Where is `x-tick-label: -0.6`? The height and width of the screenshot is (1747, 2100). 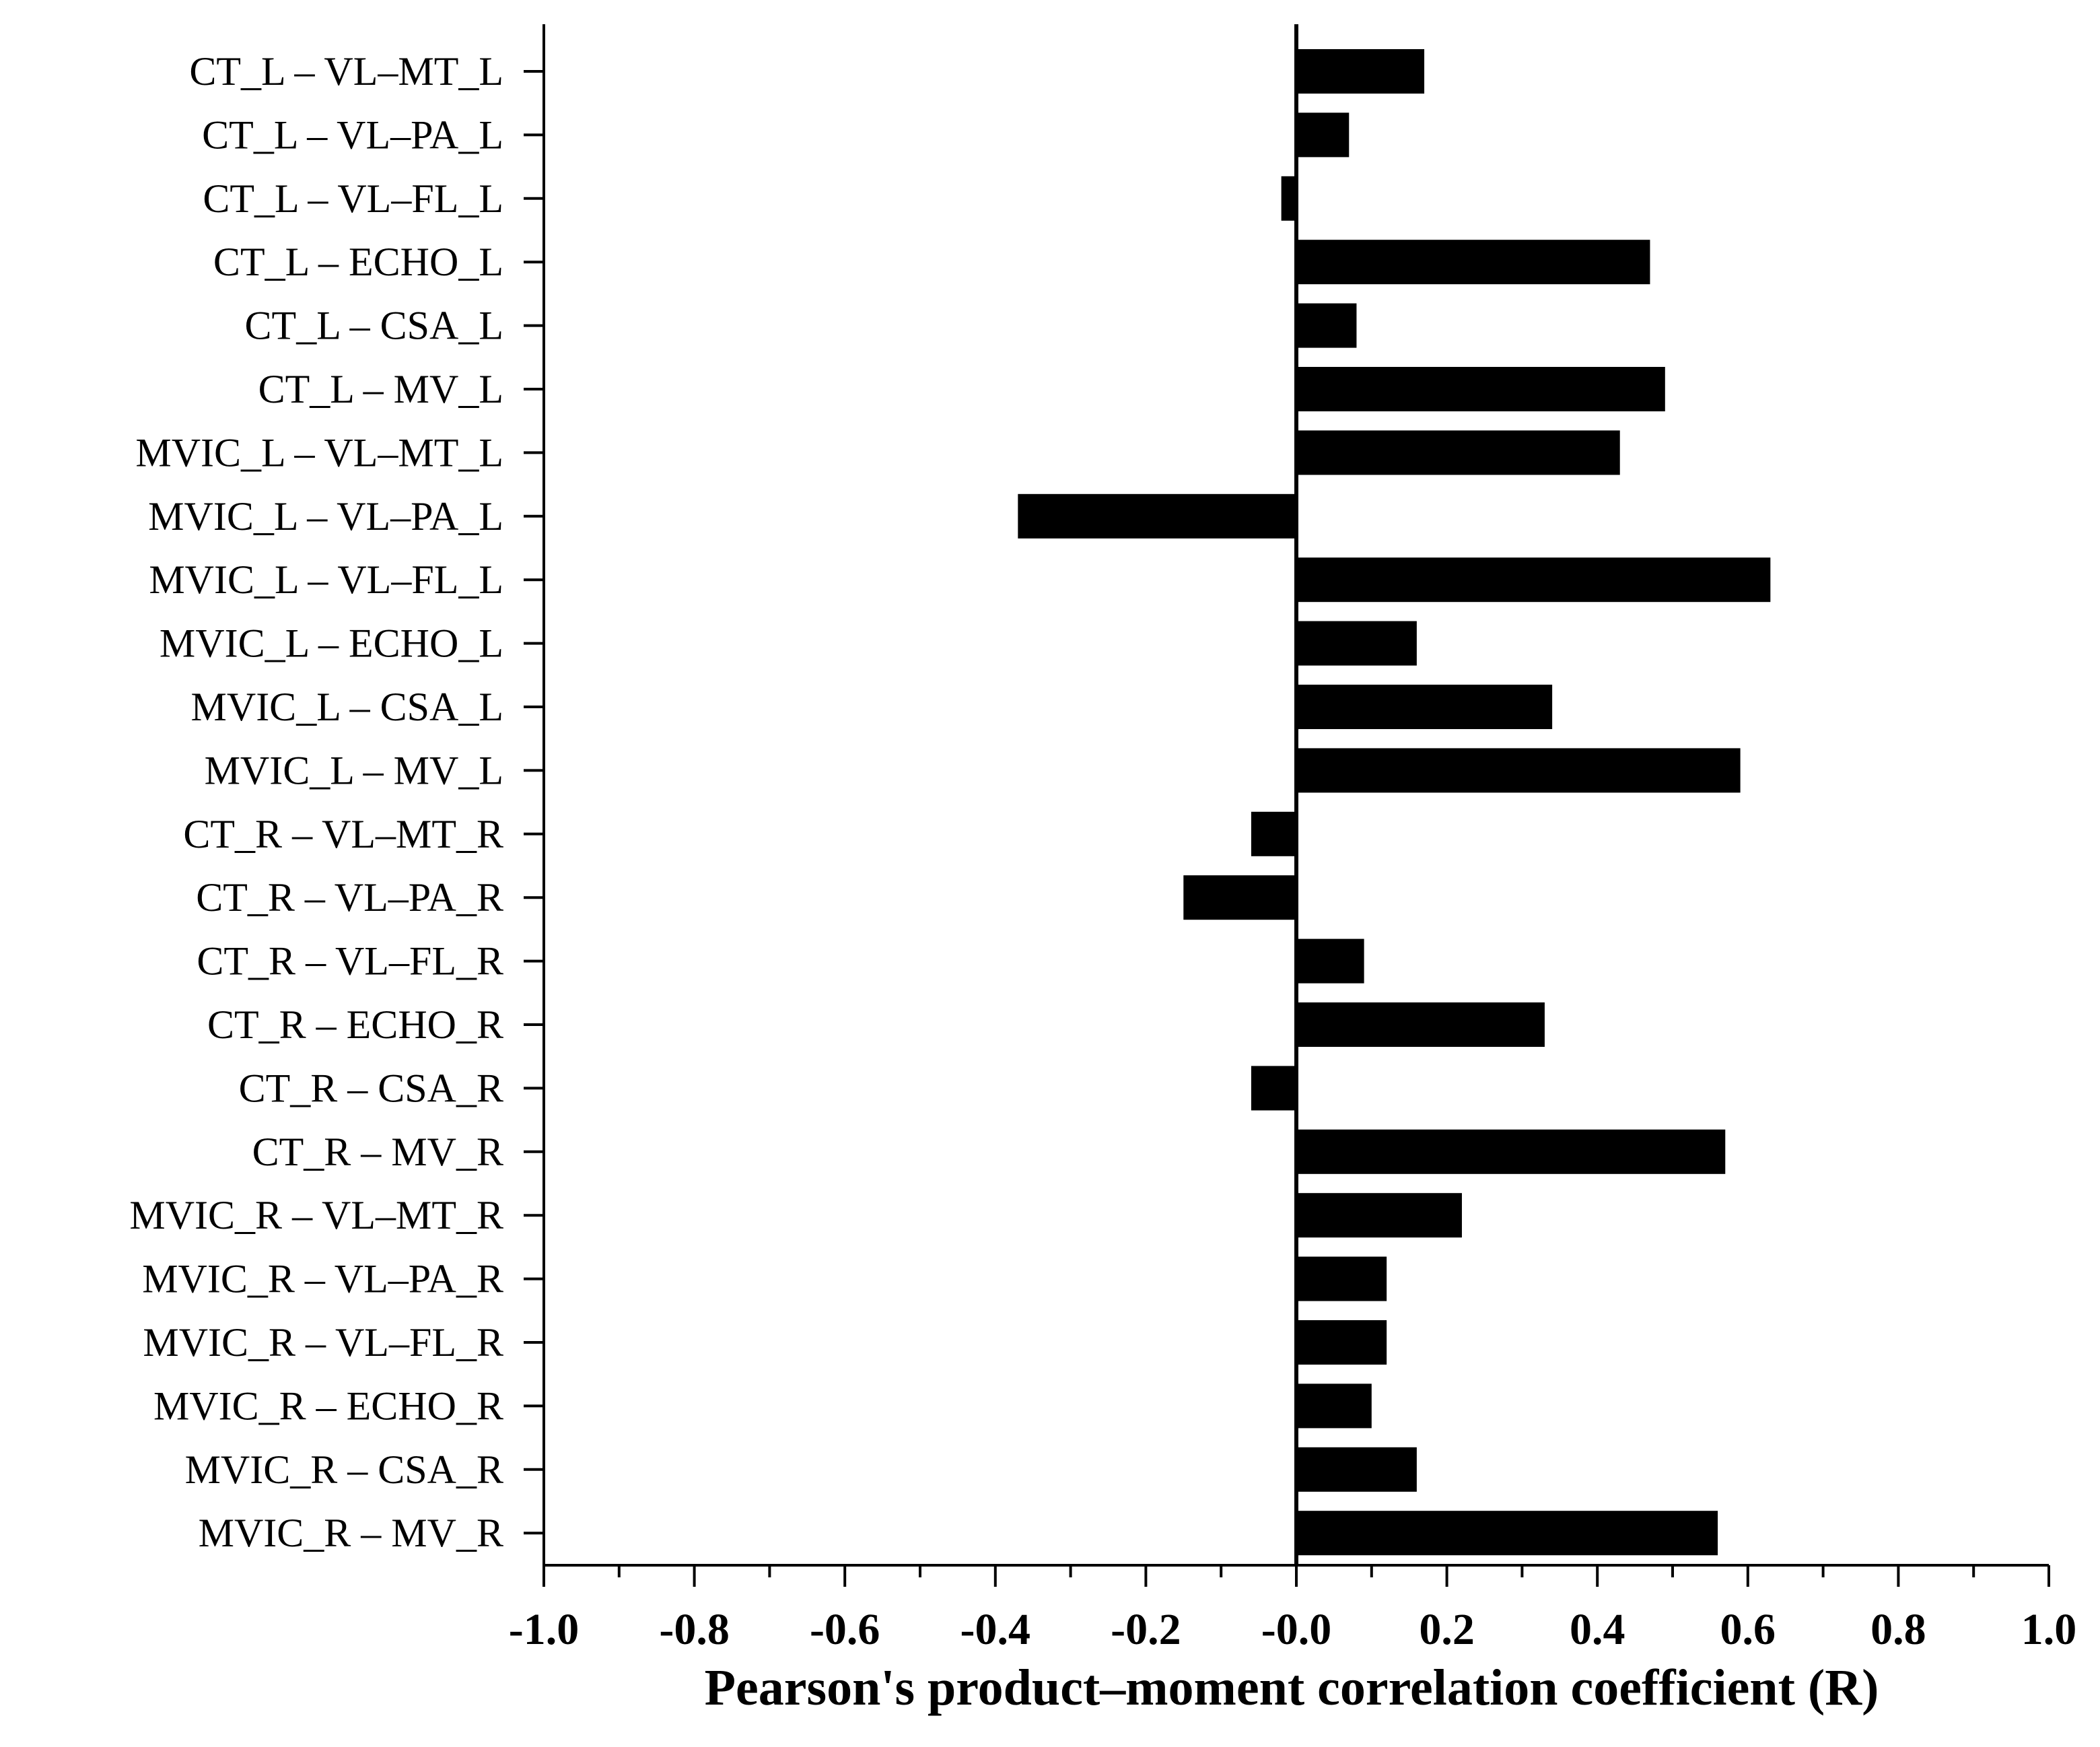 x-tick-label: -0.6 is located at coordinates (845, 1629).